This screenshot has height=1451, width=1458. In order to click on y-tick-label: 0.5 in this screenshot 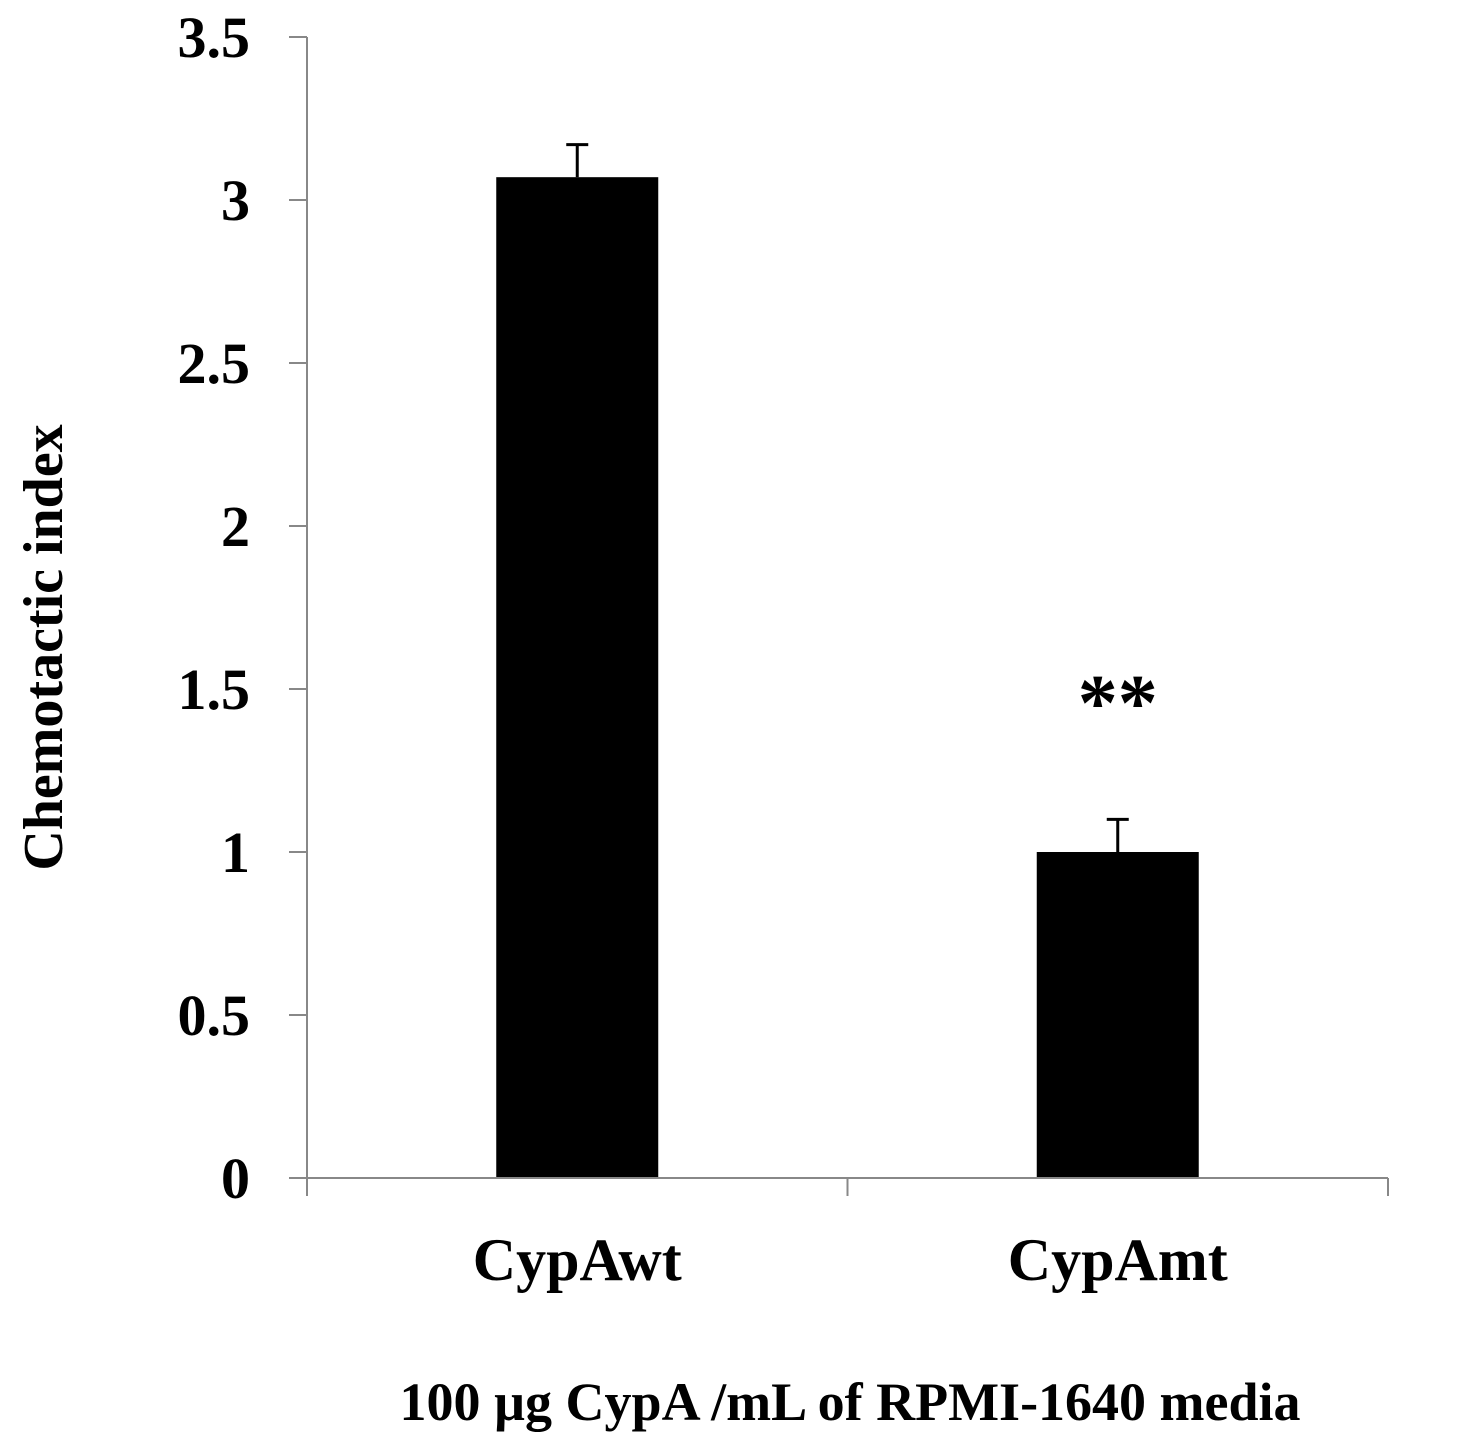, I will do `click(214, 1015)`.